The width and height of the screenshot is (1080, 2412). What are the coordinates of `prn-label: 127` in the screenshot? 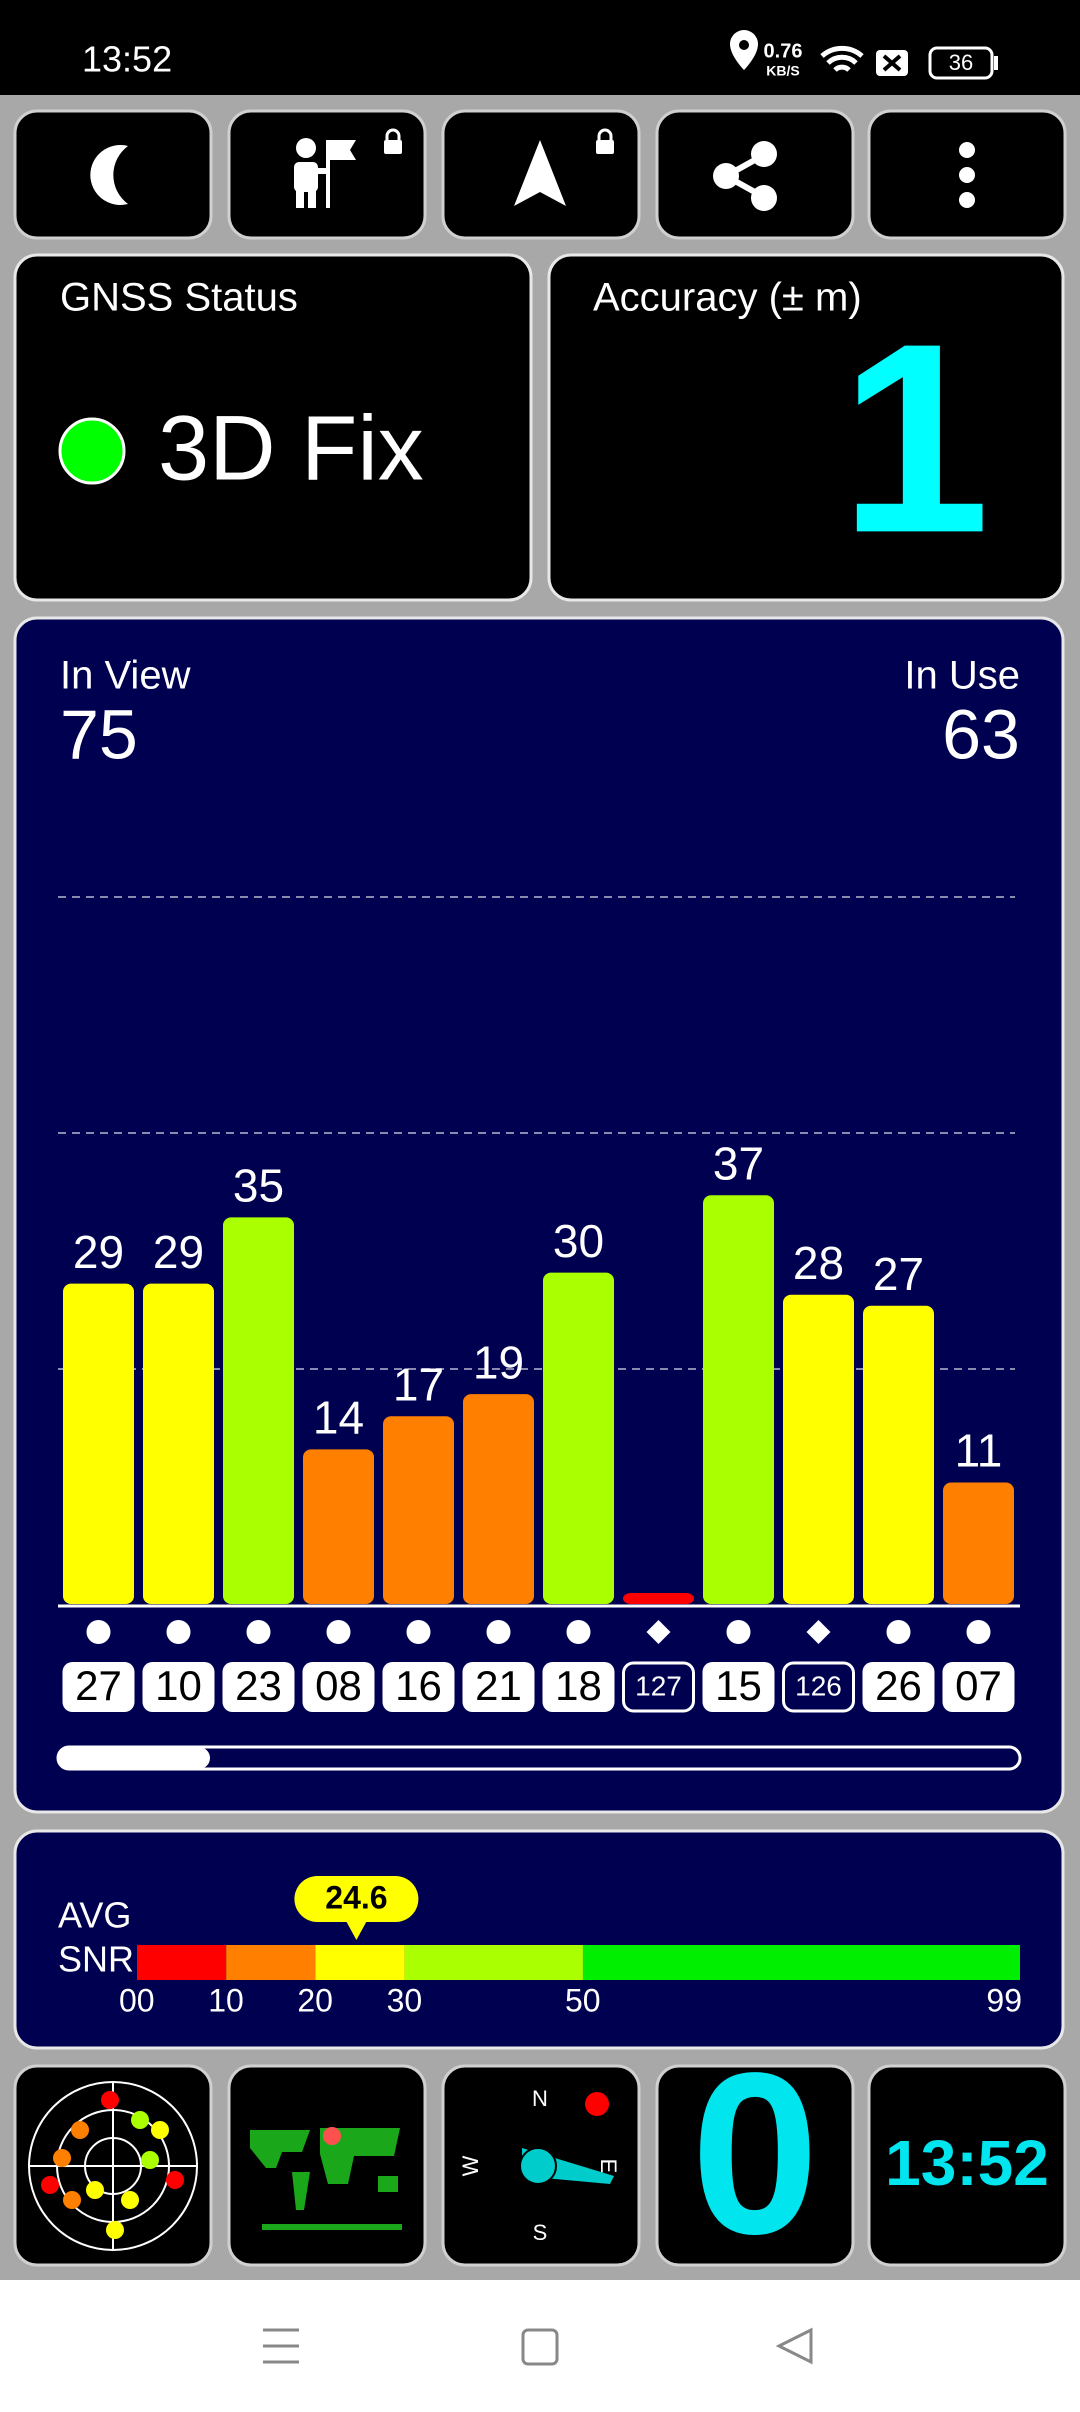 It's located at (658, 1685).